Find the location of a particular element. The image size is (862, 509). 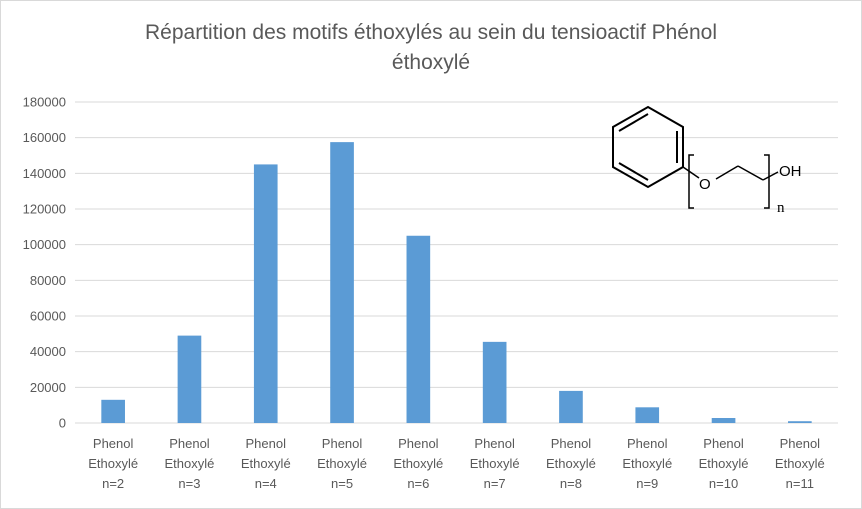

left-bracket is located at coordinates (691, 181).